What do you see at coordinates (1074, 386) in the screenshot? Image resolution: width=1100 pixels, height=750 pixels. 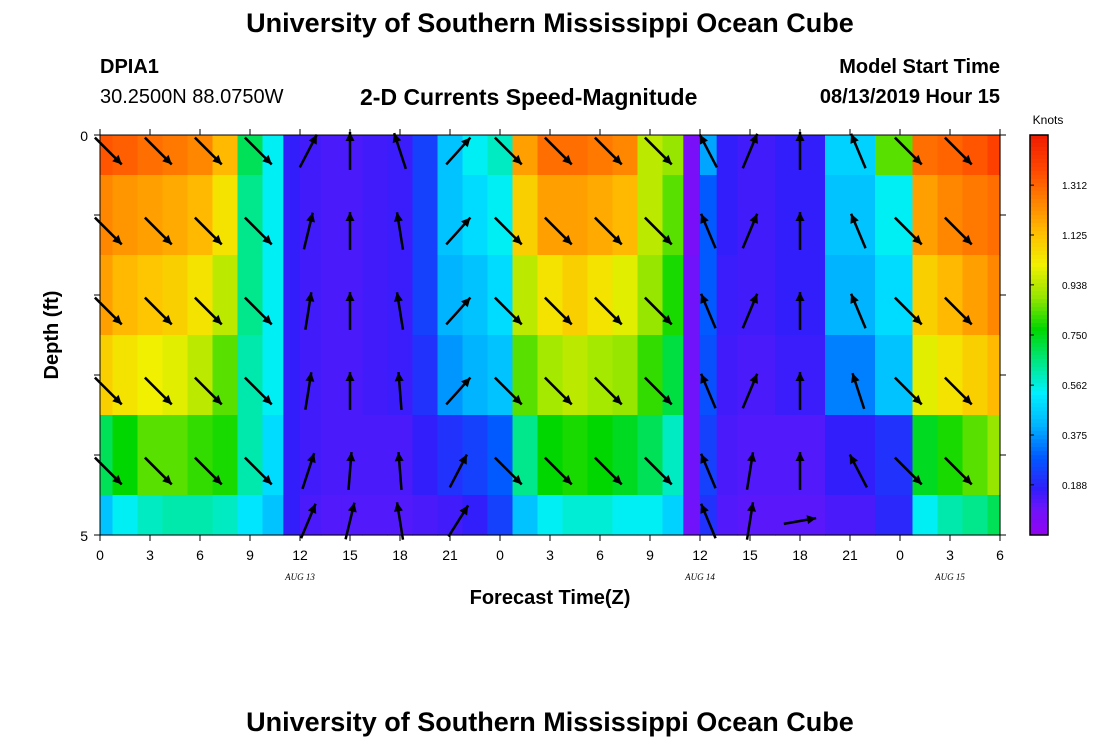 I see `colorbar-tick-label: 0.562` at bounding box center [1074, 386].